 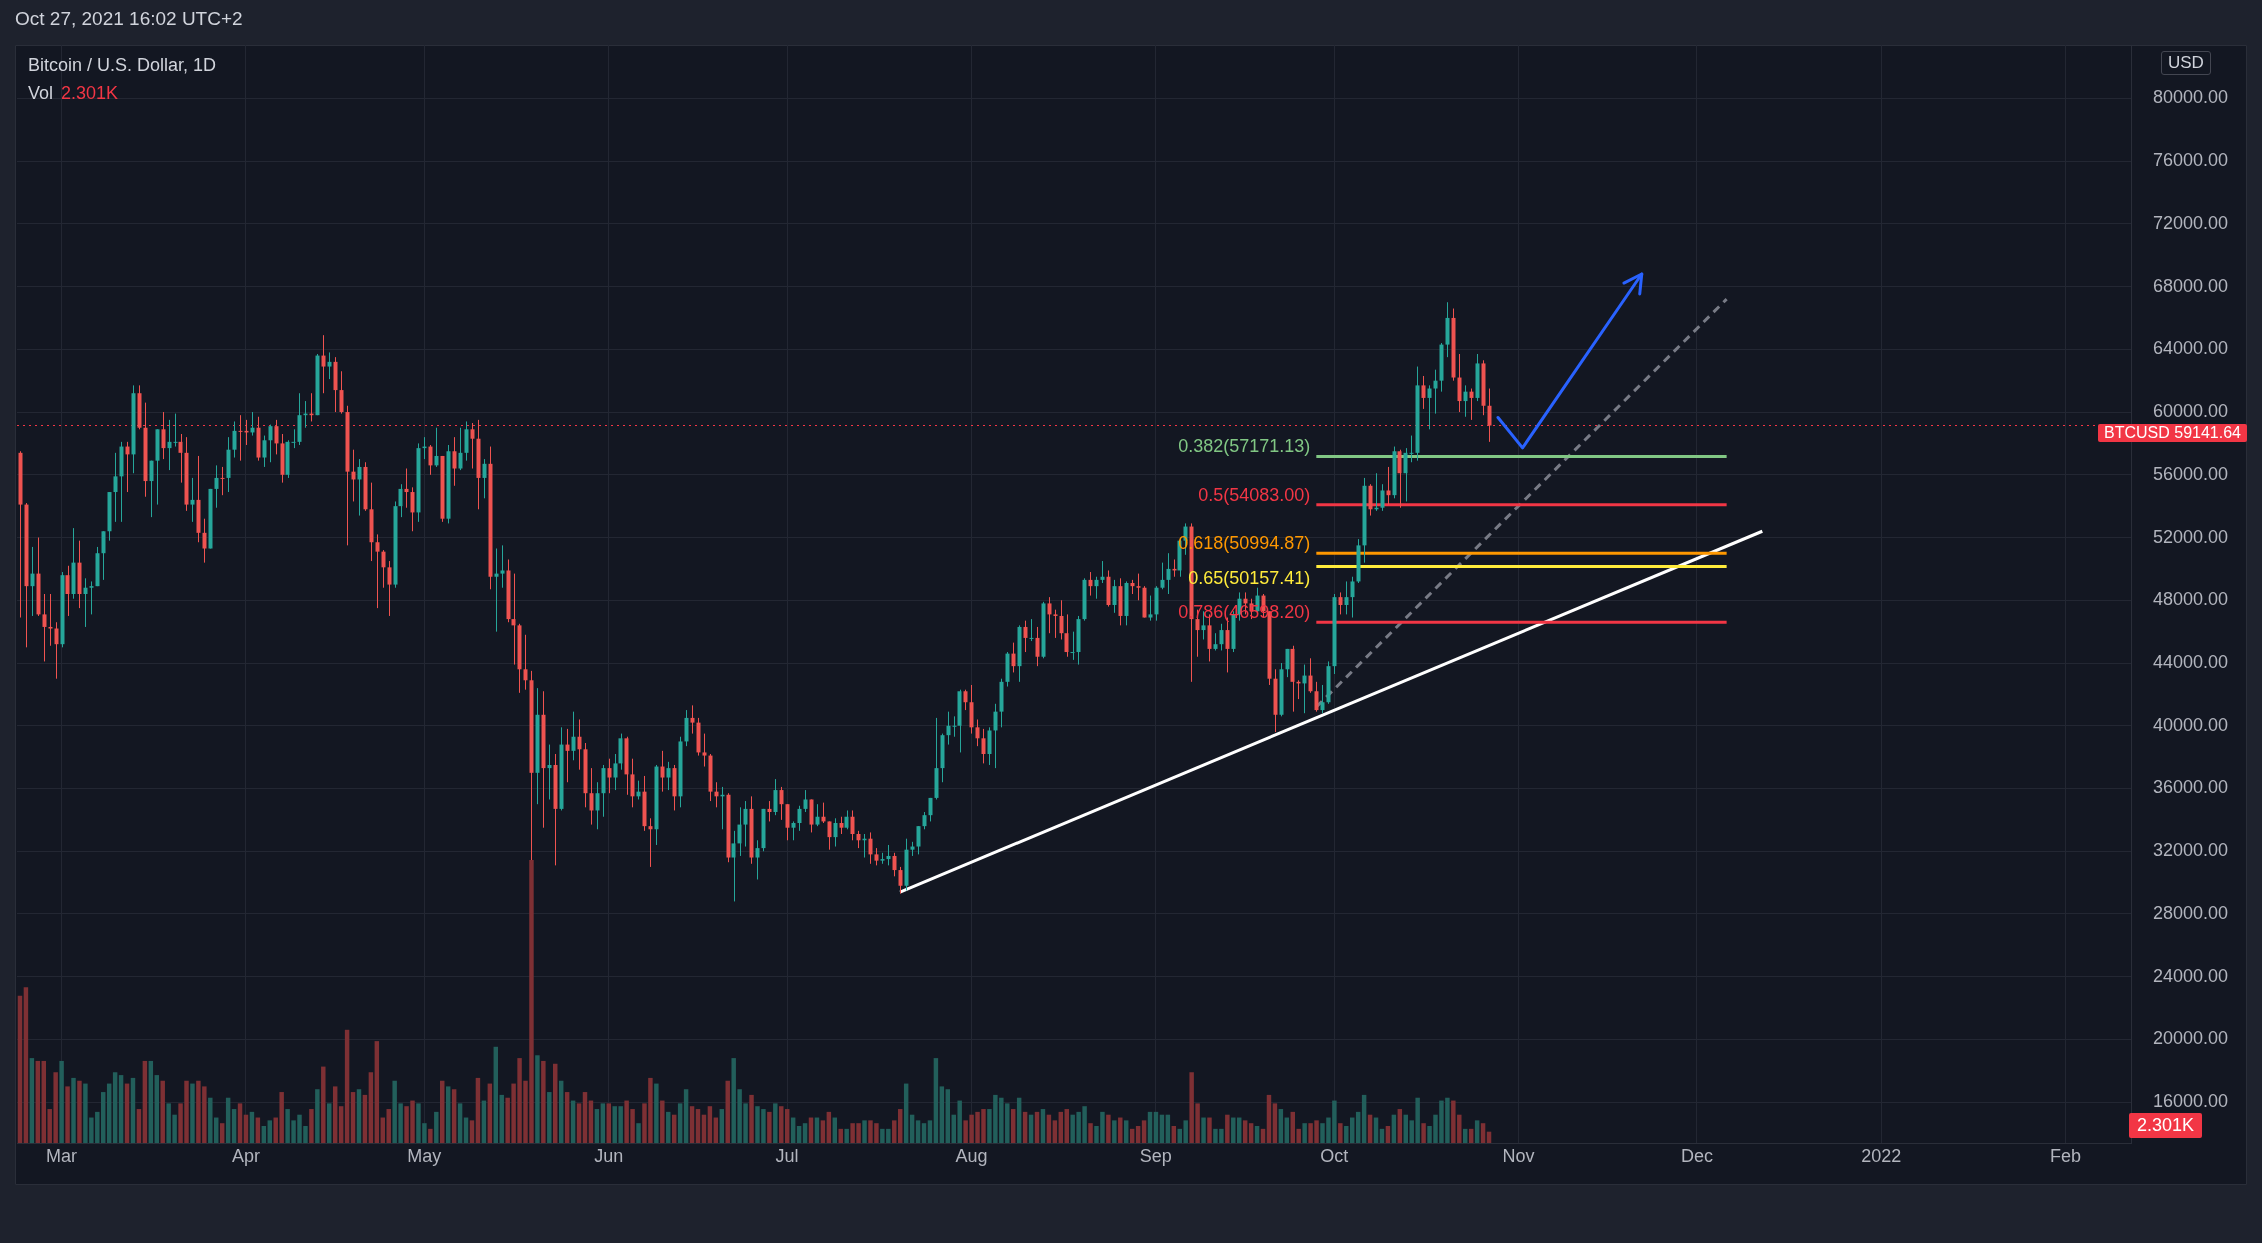 What do you see at coordinates (1254, 494) in the screenshot?
I see `series-label: 0.5(54083.00)` at bounding box center [1254, 494].